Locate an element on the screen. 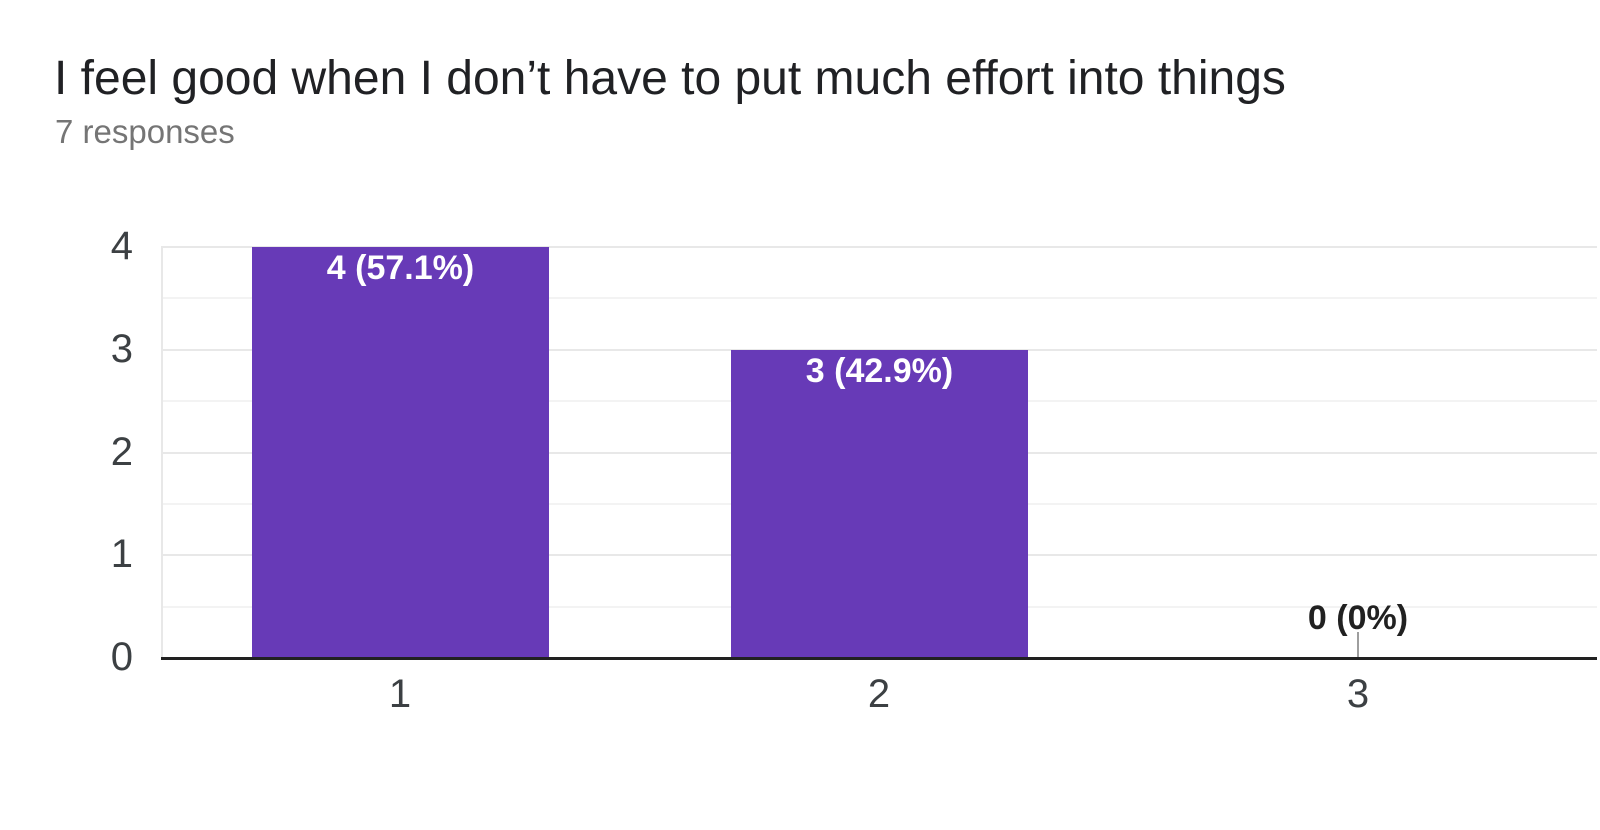 The width and height of the screenshot is (1600, 830). x-tick-label: 1 is located at coordinates (400, 694).